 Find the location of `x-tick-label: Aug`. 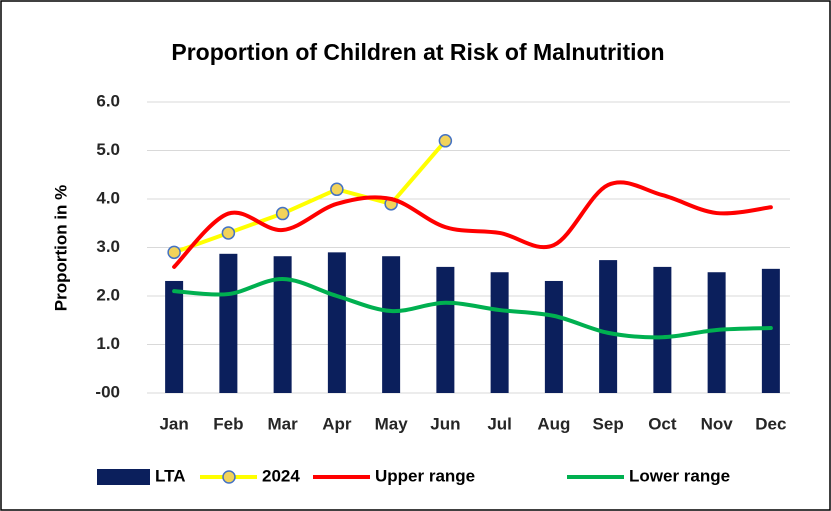

x-tick-label: Aug is located at coordinates (553, 423).